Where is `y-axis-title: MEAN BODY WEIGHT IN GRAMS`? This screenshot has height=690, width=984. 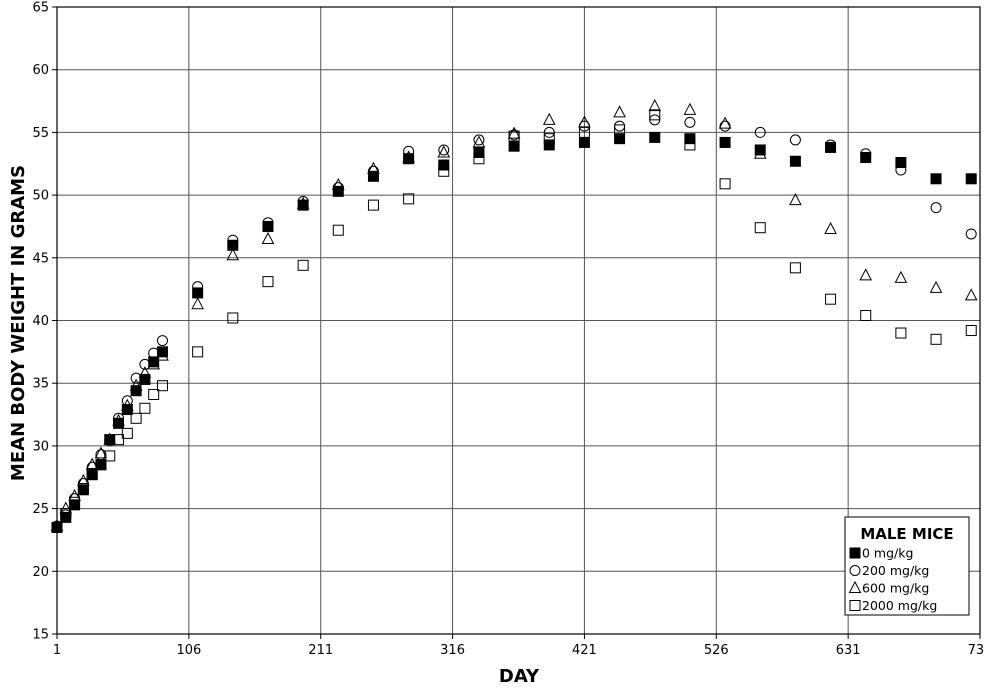
y-axis-title: MEAN BODY WEIGHT IN GRAMS is located at coordinates (18, 323).